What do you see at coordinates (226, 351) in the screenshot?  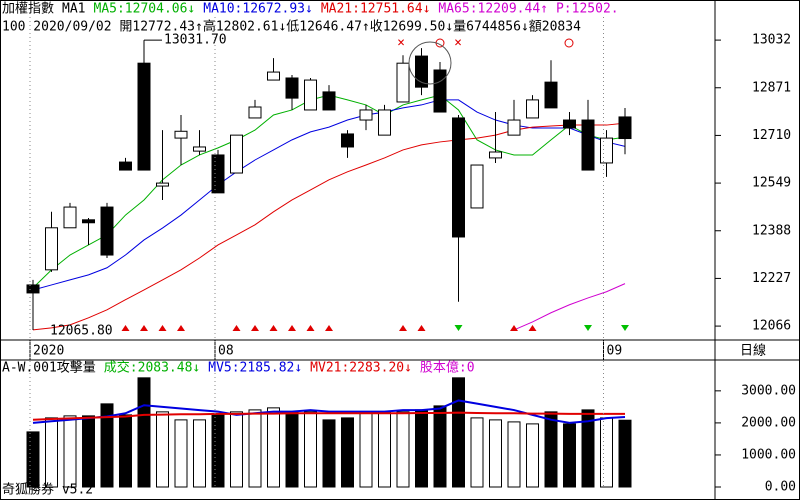 I see `x-tick-label: 08` at bounding box center [226, 351].